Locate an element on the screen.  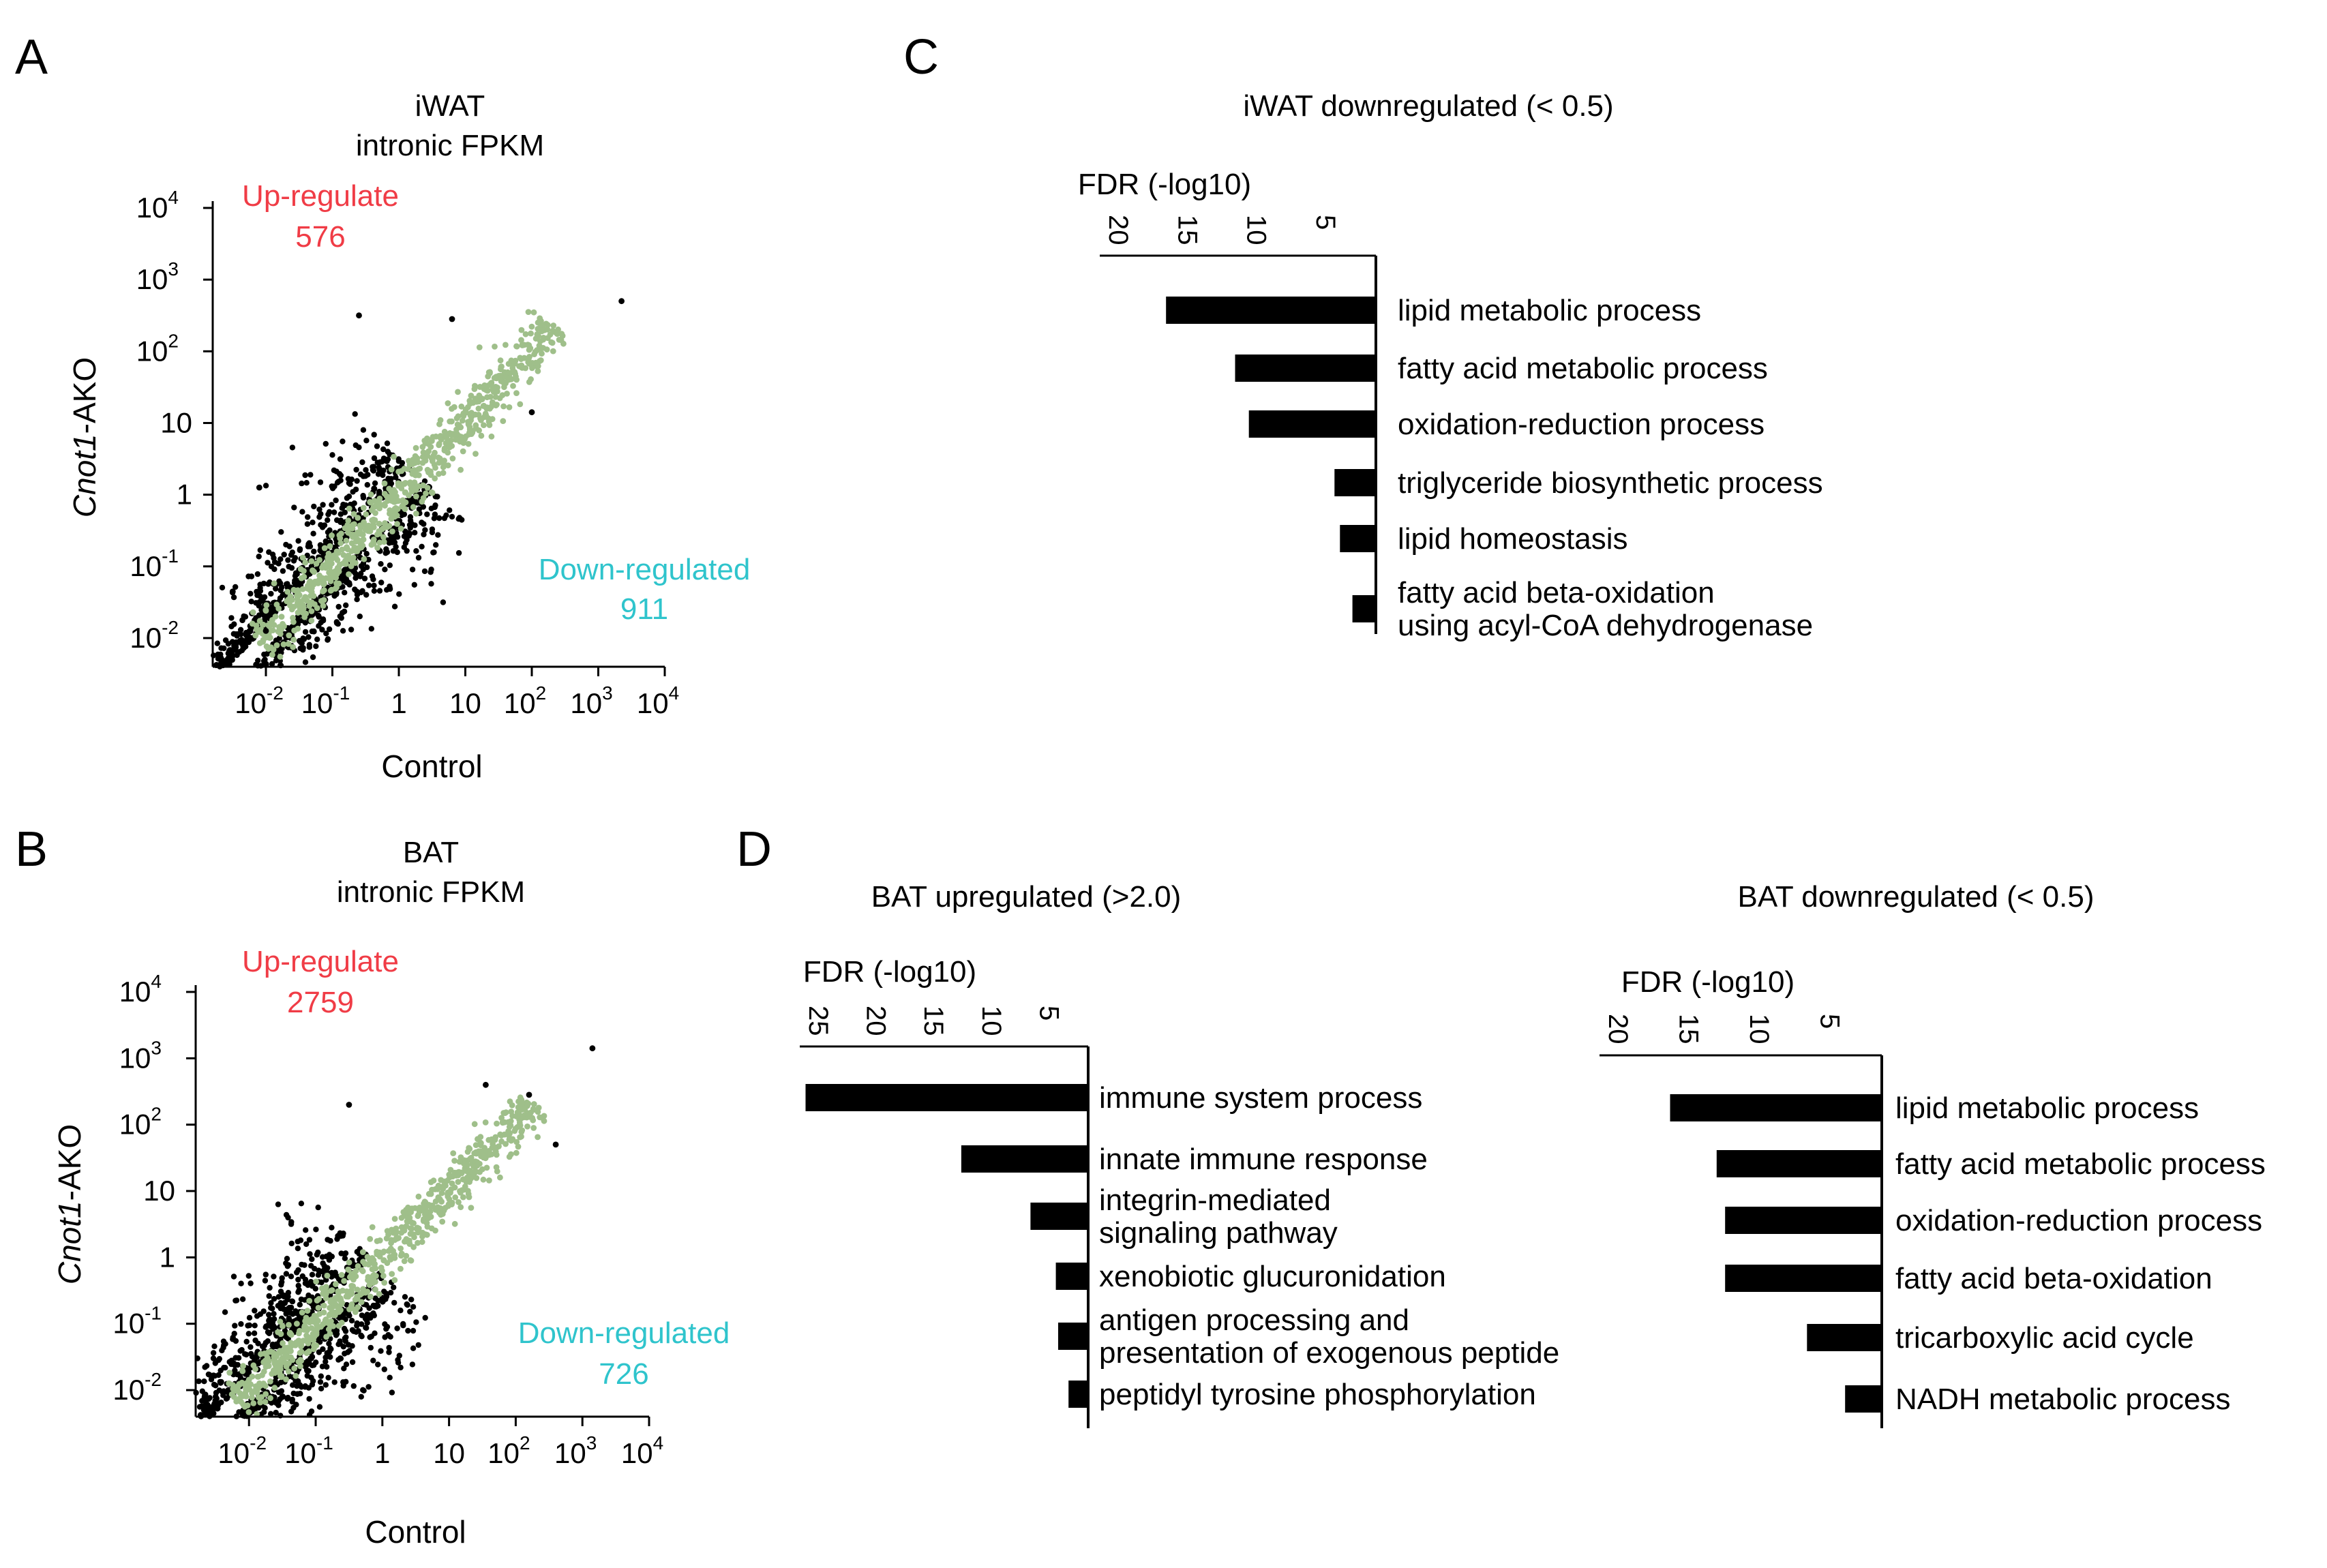
y-tick-label: 10⁻¹ is located at coordinates (137, 1321).